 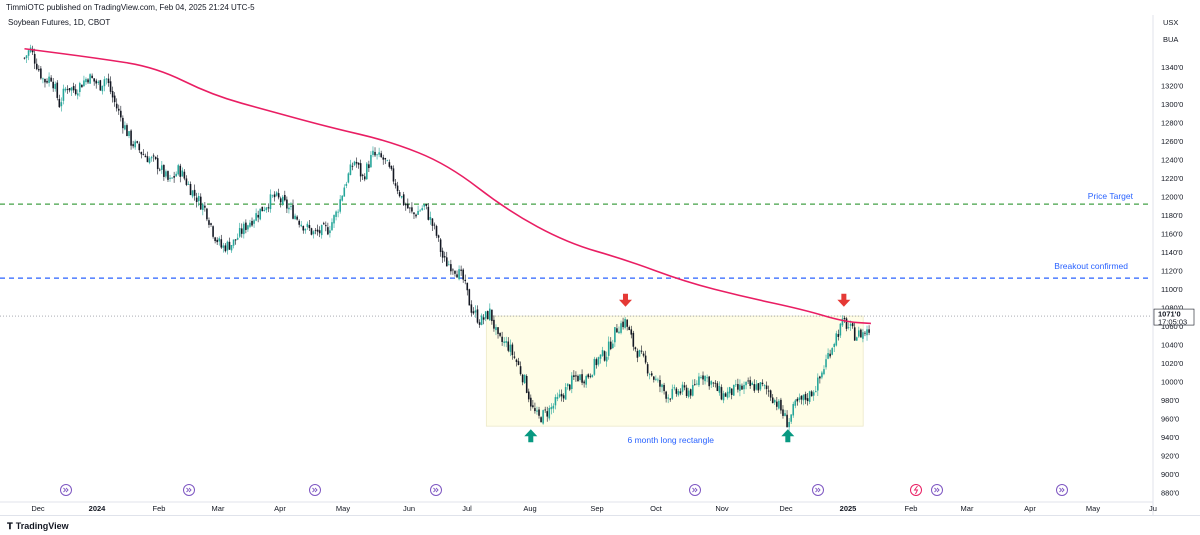 I want to click on event-chevron-icon, so click(x=66, y=490).